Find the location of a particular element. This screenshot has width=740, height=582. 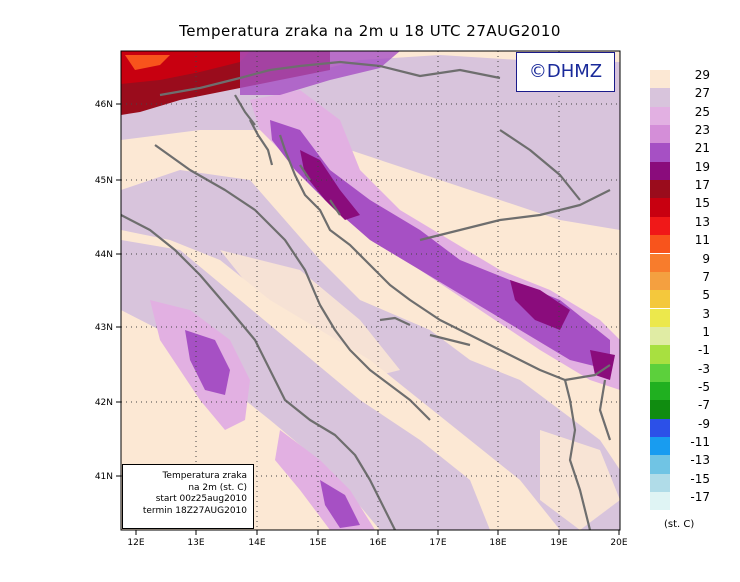

y-tick-labels: 46N 45N 44N 43N 42N 41N is located at coordinates (104, 291).